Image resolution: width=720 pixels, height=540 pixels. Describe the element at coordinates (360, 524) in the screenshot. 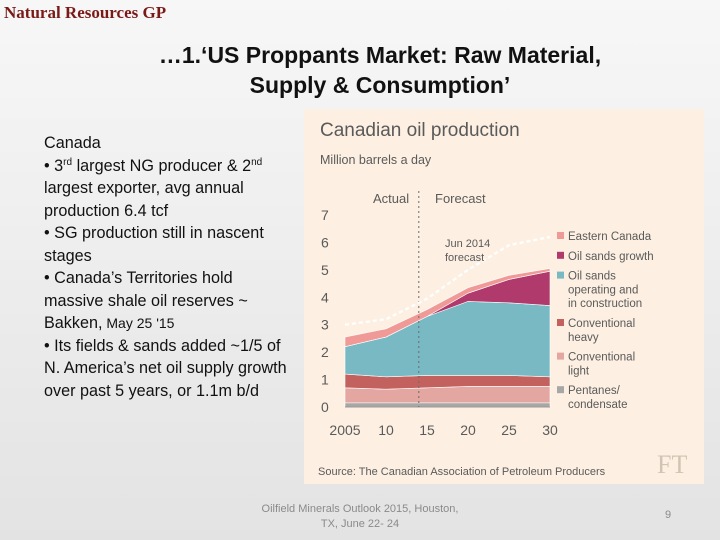

I see `footer-line-2: TX, June 22- 24` at that location.